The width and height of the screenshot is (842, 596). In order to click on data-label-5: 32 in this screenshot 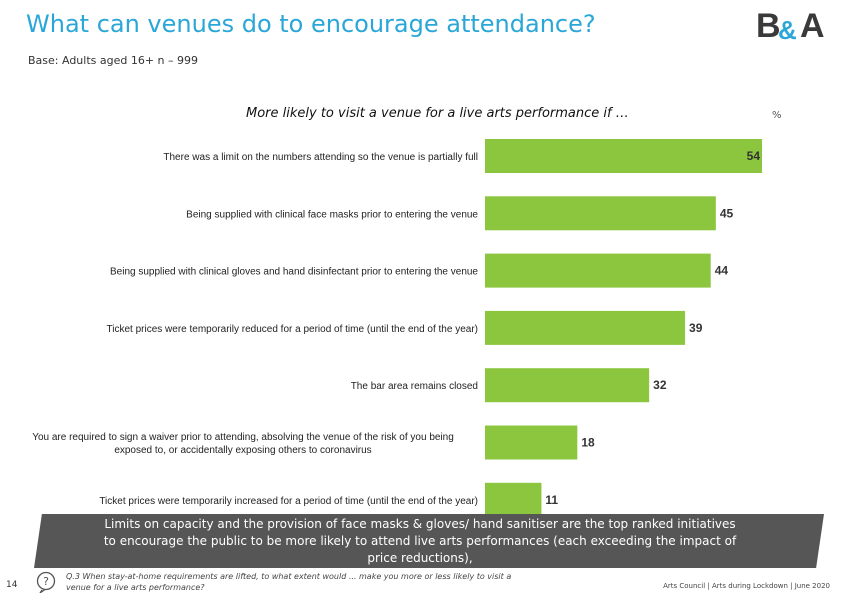, I will do `click(660, 385)`.